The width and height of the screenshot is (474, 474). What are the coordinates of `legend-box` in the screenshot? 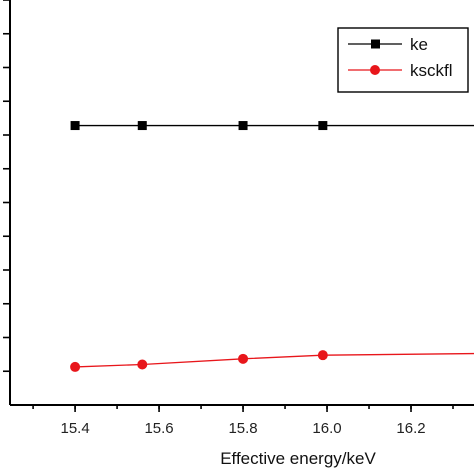 It's located at (403, 60).